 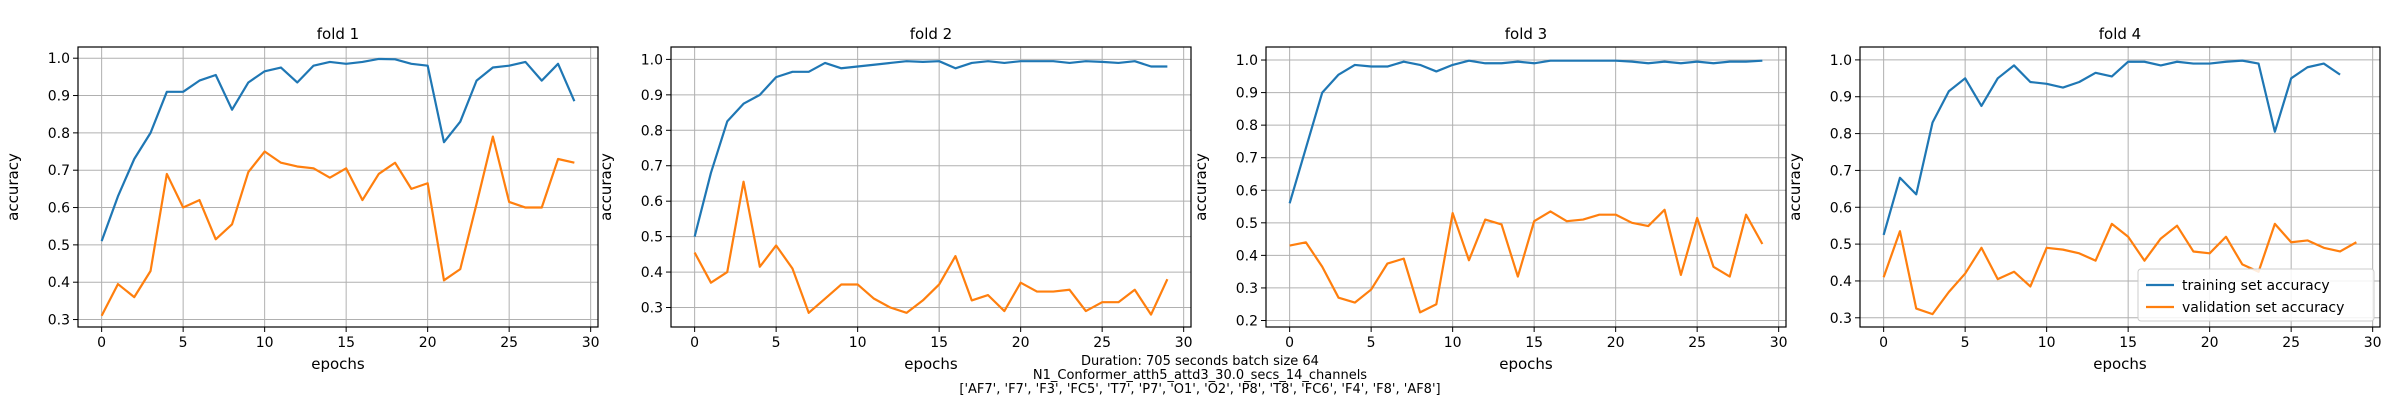 What do you see at coordinates (1247, 321) in the screenshot?
I see `y-tick-label: 0.2` at bounding box center [1247, 321].